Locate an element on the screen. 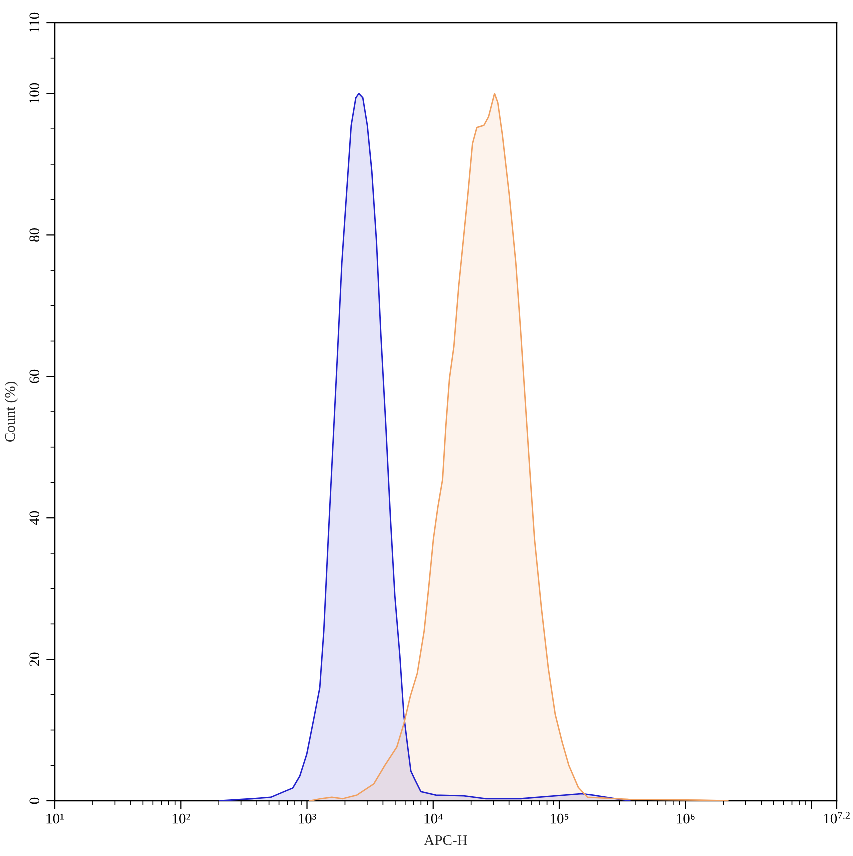 This screenshot has height=856, width=853. y-tick-label: 100 is located at coordinates (35, 93).